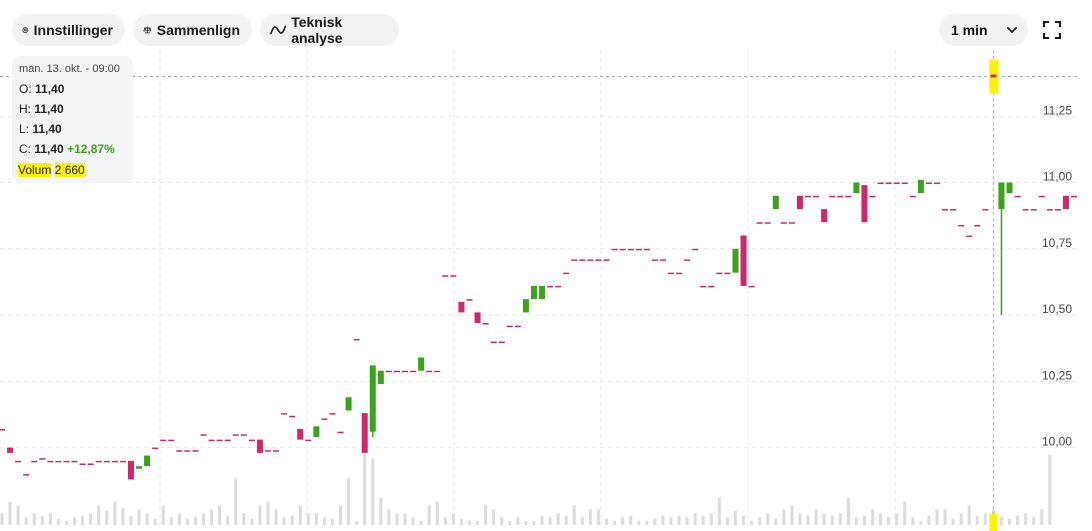 The width and height of the screenshot is (1092, 531). I want to click on fullscreen-icon, so click(1052, 30).